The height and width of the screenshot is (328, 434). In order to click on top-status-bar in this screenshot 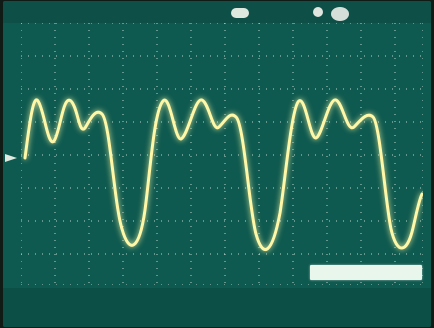, I will do `click(217, 12)`.